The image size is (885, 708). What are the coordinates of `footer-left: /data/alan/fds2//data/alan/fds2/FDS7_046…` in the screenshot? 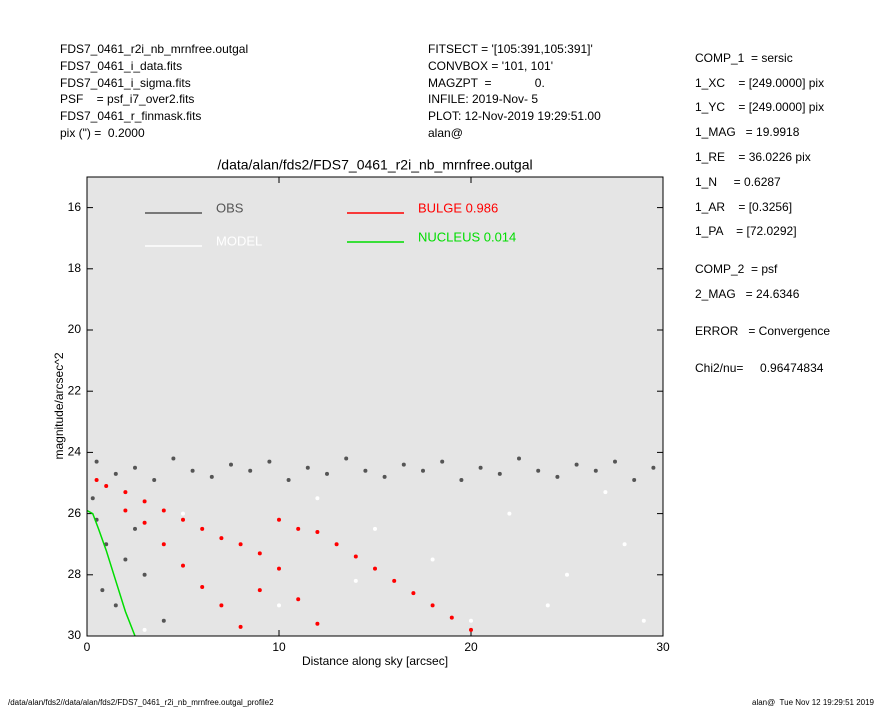 It's located at (141, 702).